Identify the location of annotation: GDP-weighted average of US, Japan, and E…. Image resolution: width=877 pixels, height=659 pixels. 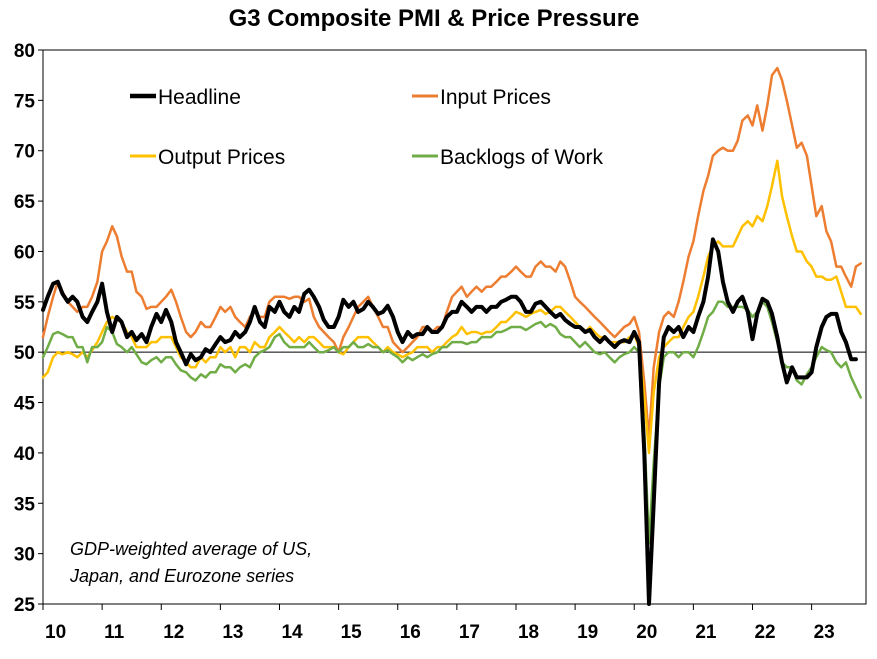
(190, 562).